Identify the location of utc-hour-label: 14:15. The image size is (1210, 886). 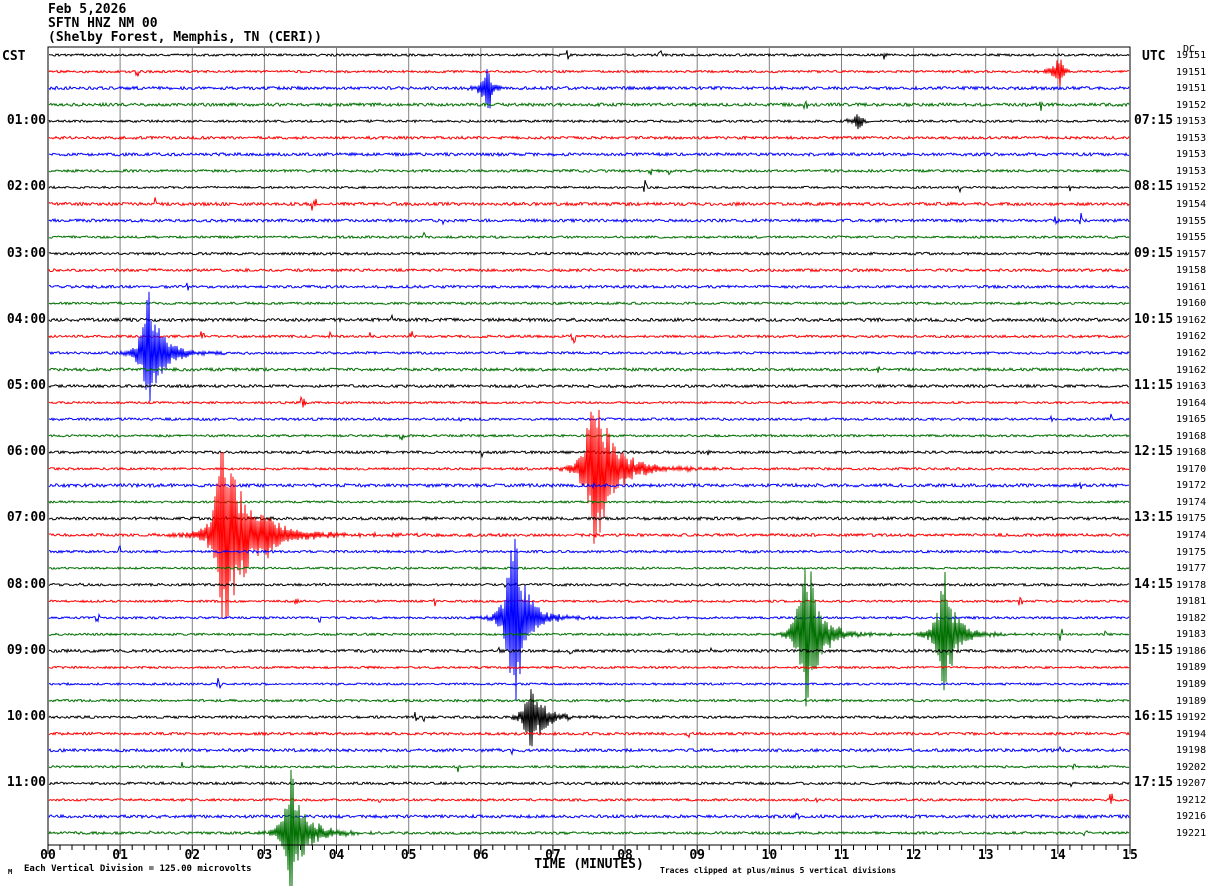
(1154, 584).